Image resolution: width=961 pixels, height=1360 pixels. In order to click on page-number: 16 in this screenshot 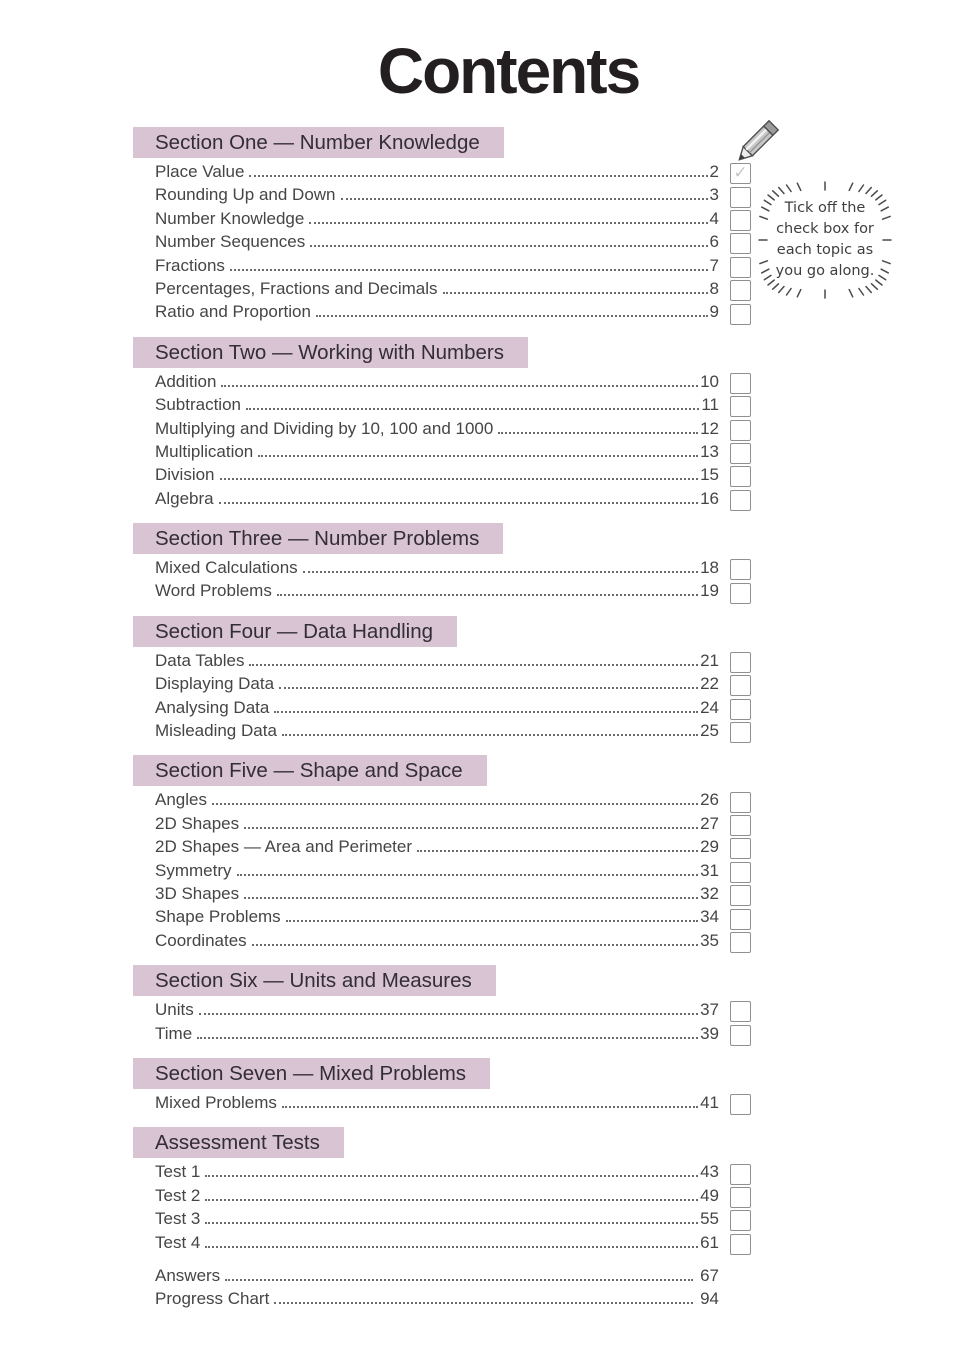, I will do `click(709, 498)`.